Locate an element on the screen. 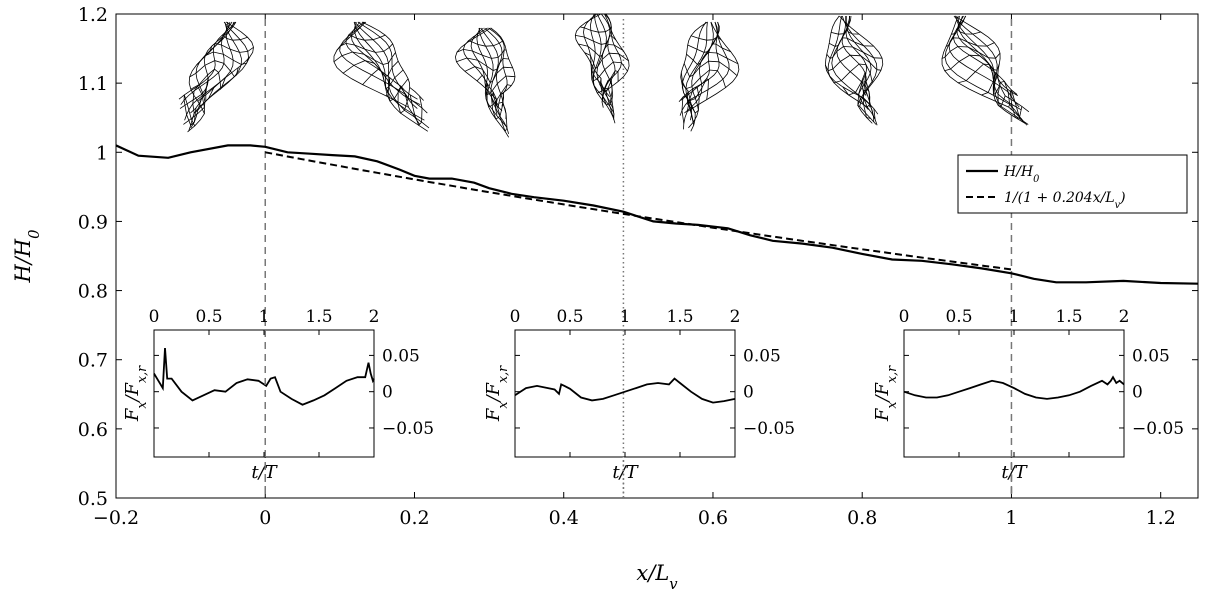  y-tick-label: 1 is located at coordinates (102, 153).